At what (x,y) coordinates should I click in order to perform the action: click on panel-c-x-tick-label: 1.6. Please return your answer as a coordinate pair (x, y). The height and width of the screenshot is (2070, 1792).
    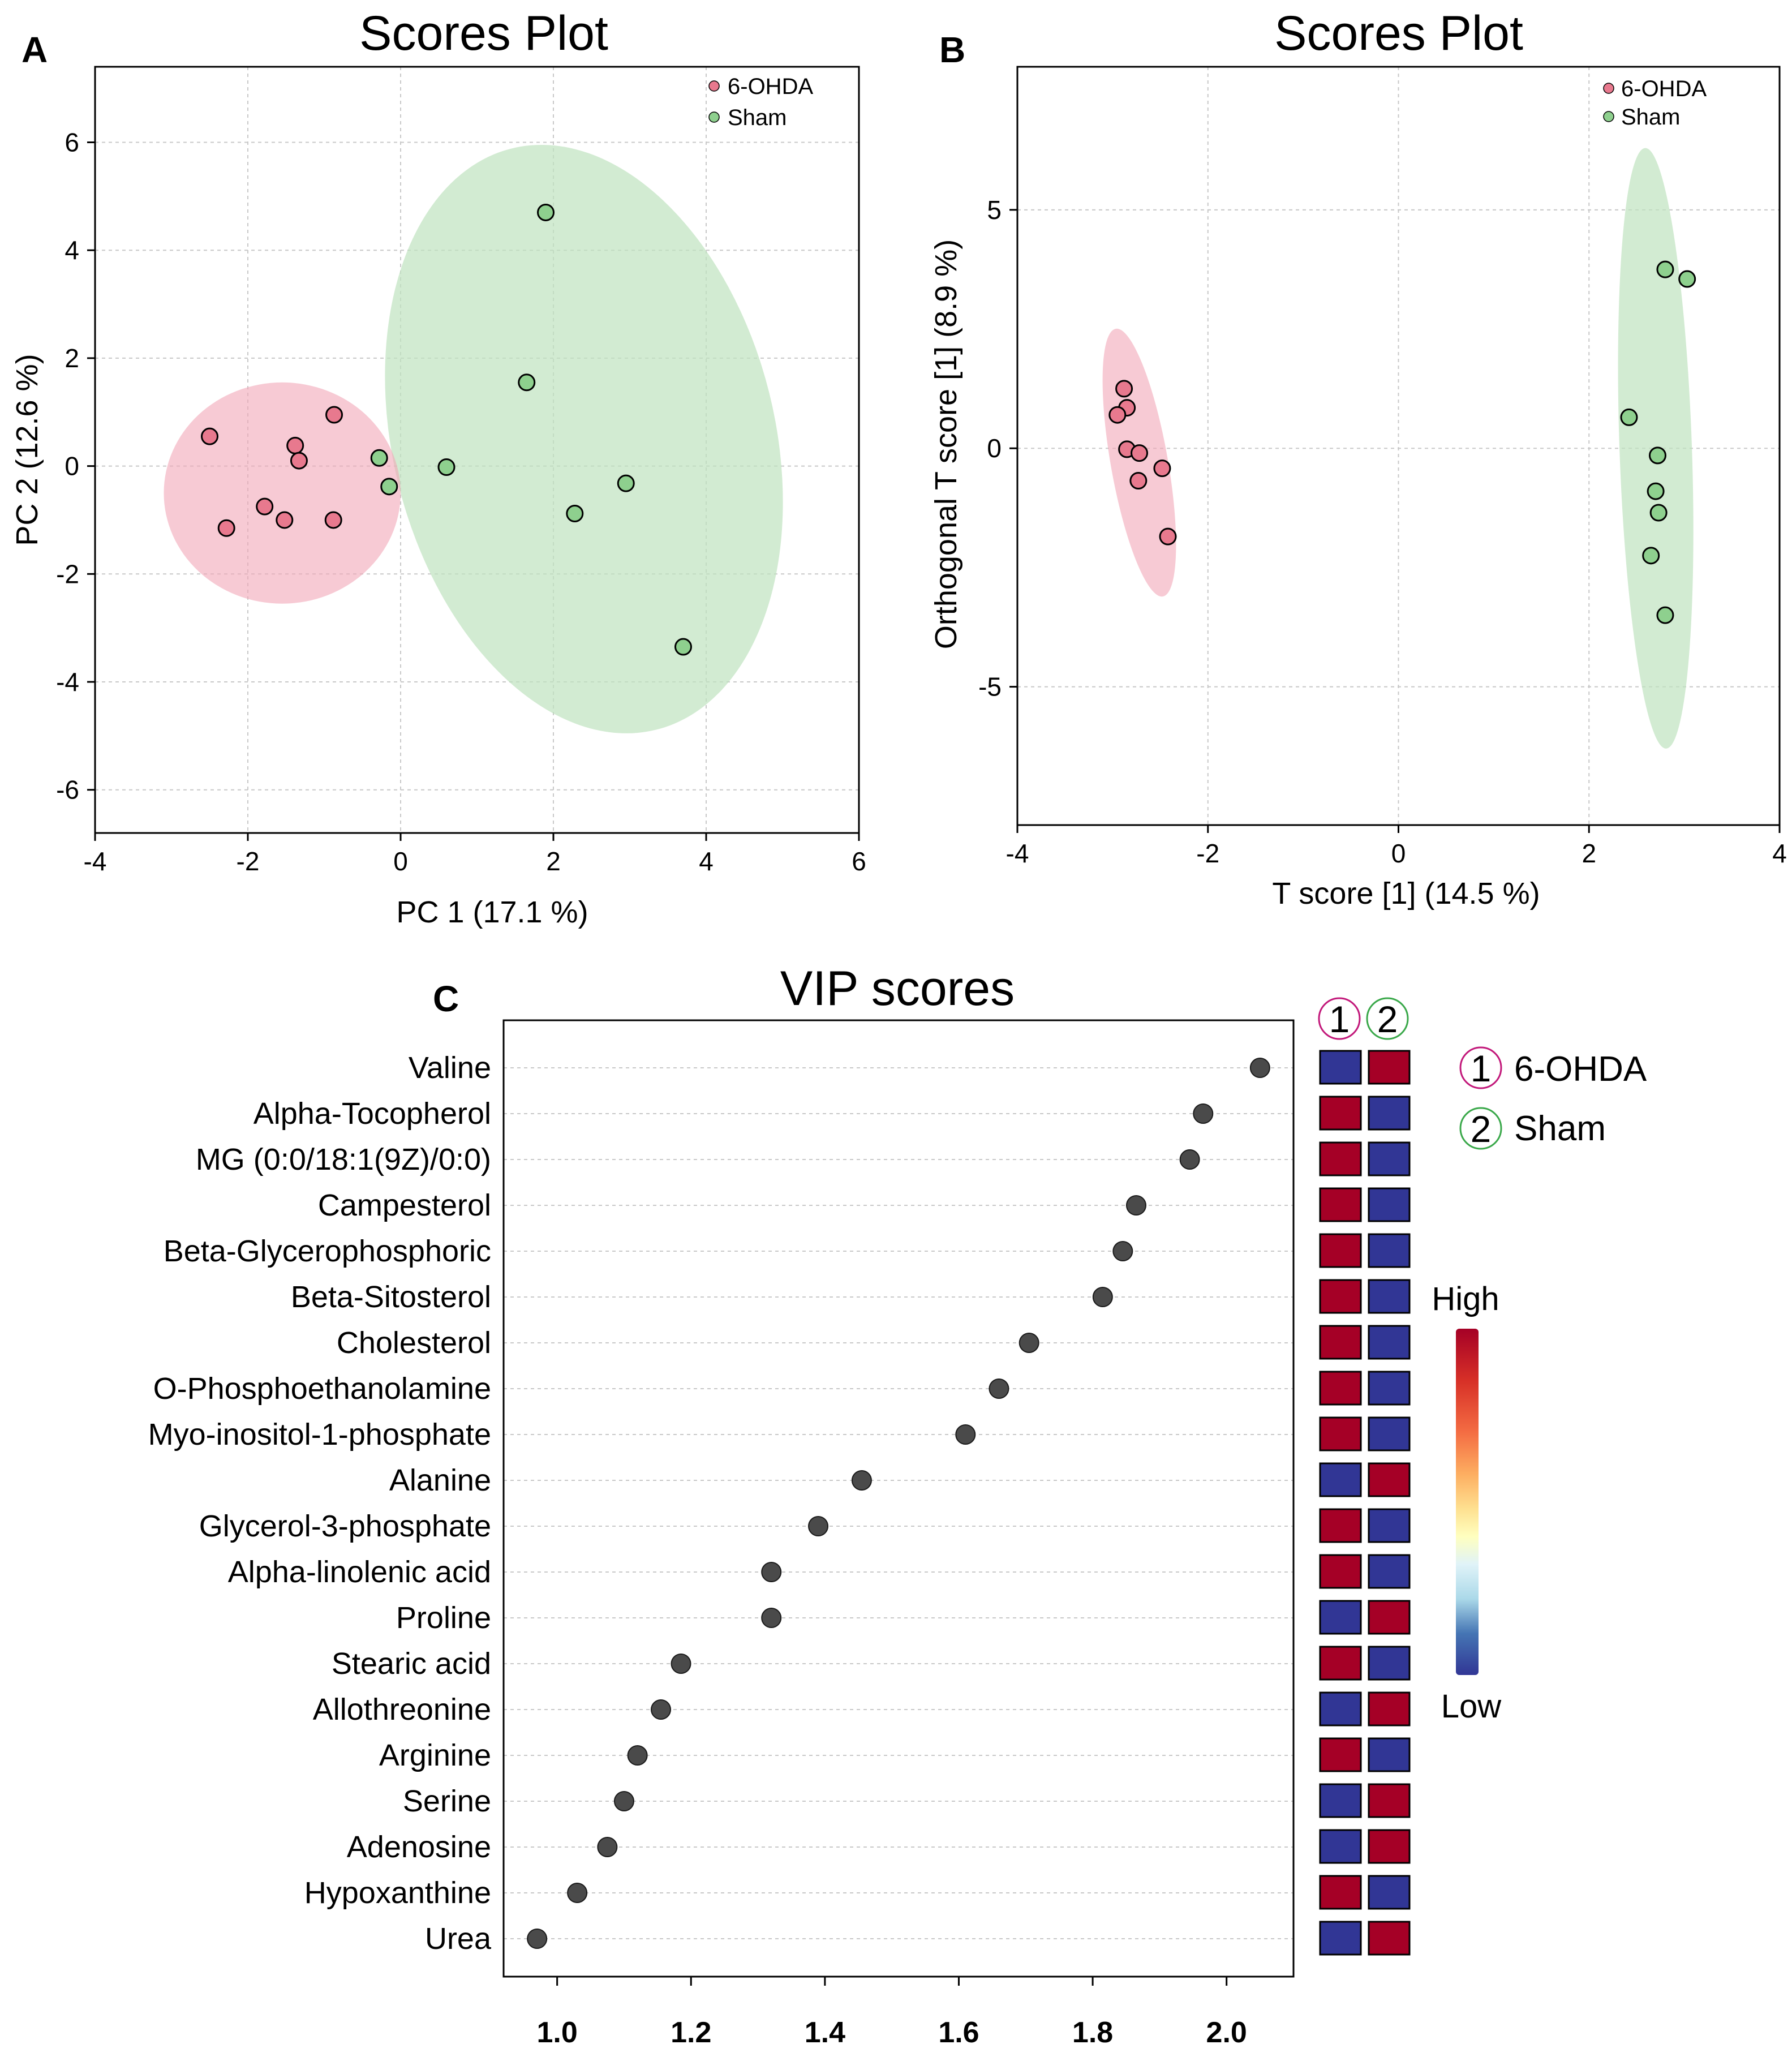
    Looking at the image, I should click on (958, 2033).